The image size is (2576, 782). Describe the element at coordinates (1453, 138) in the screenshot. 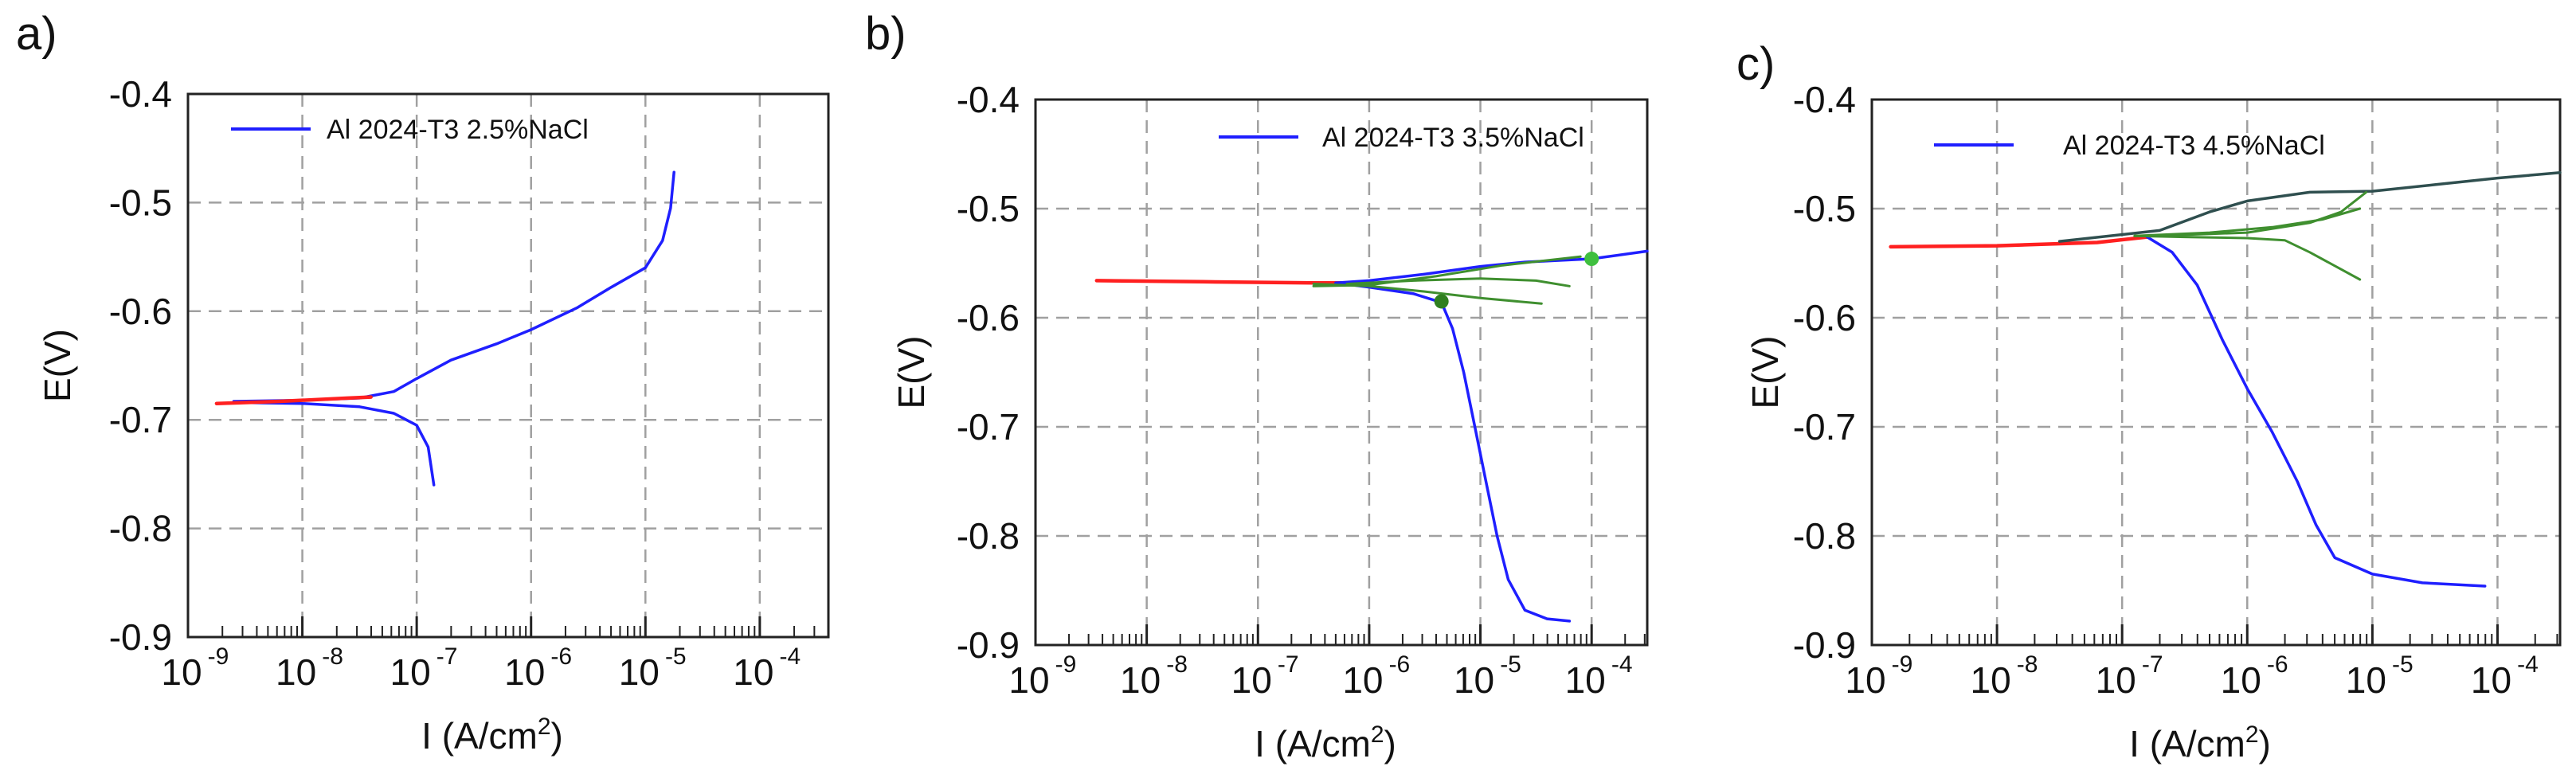

I see `legend-label: Al 2024-T3 3.5%NaCl` at that location.